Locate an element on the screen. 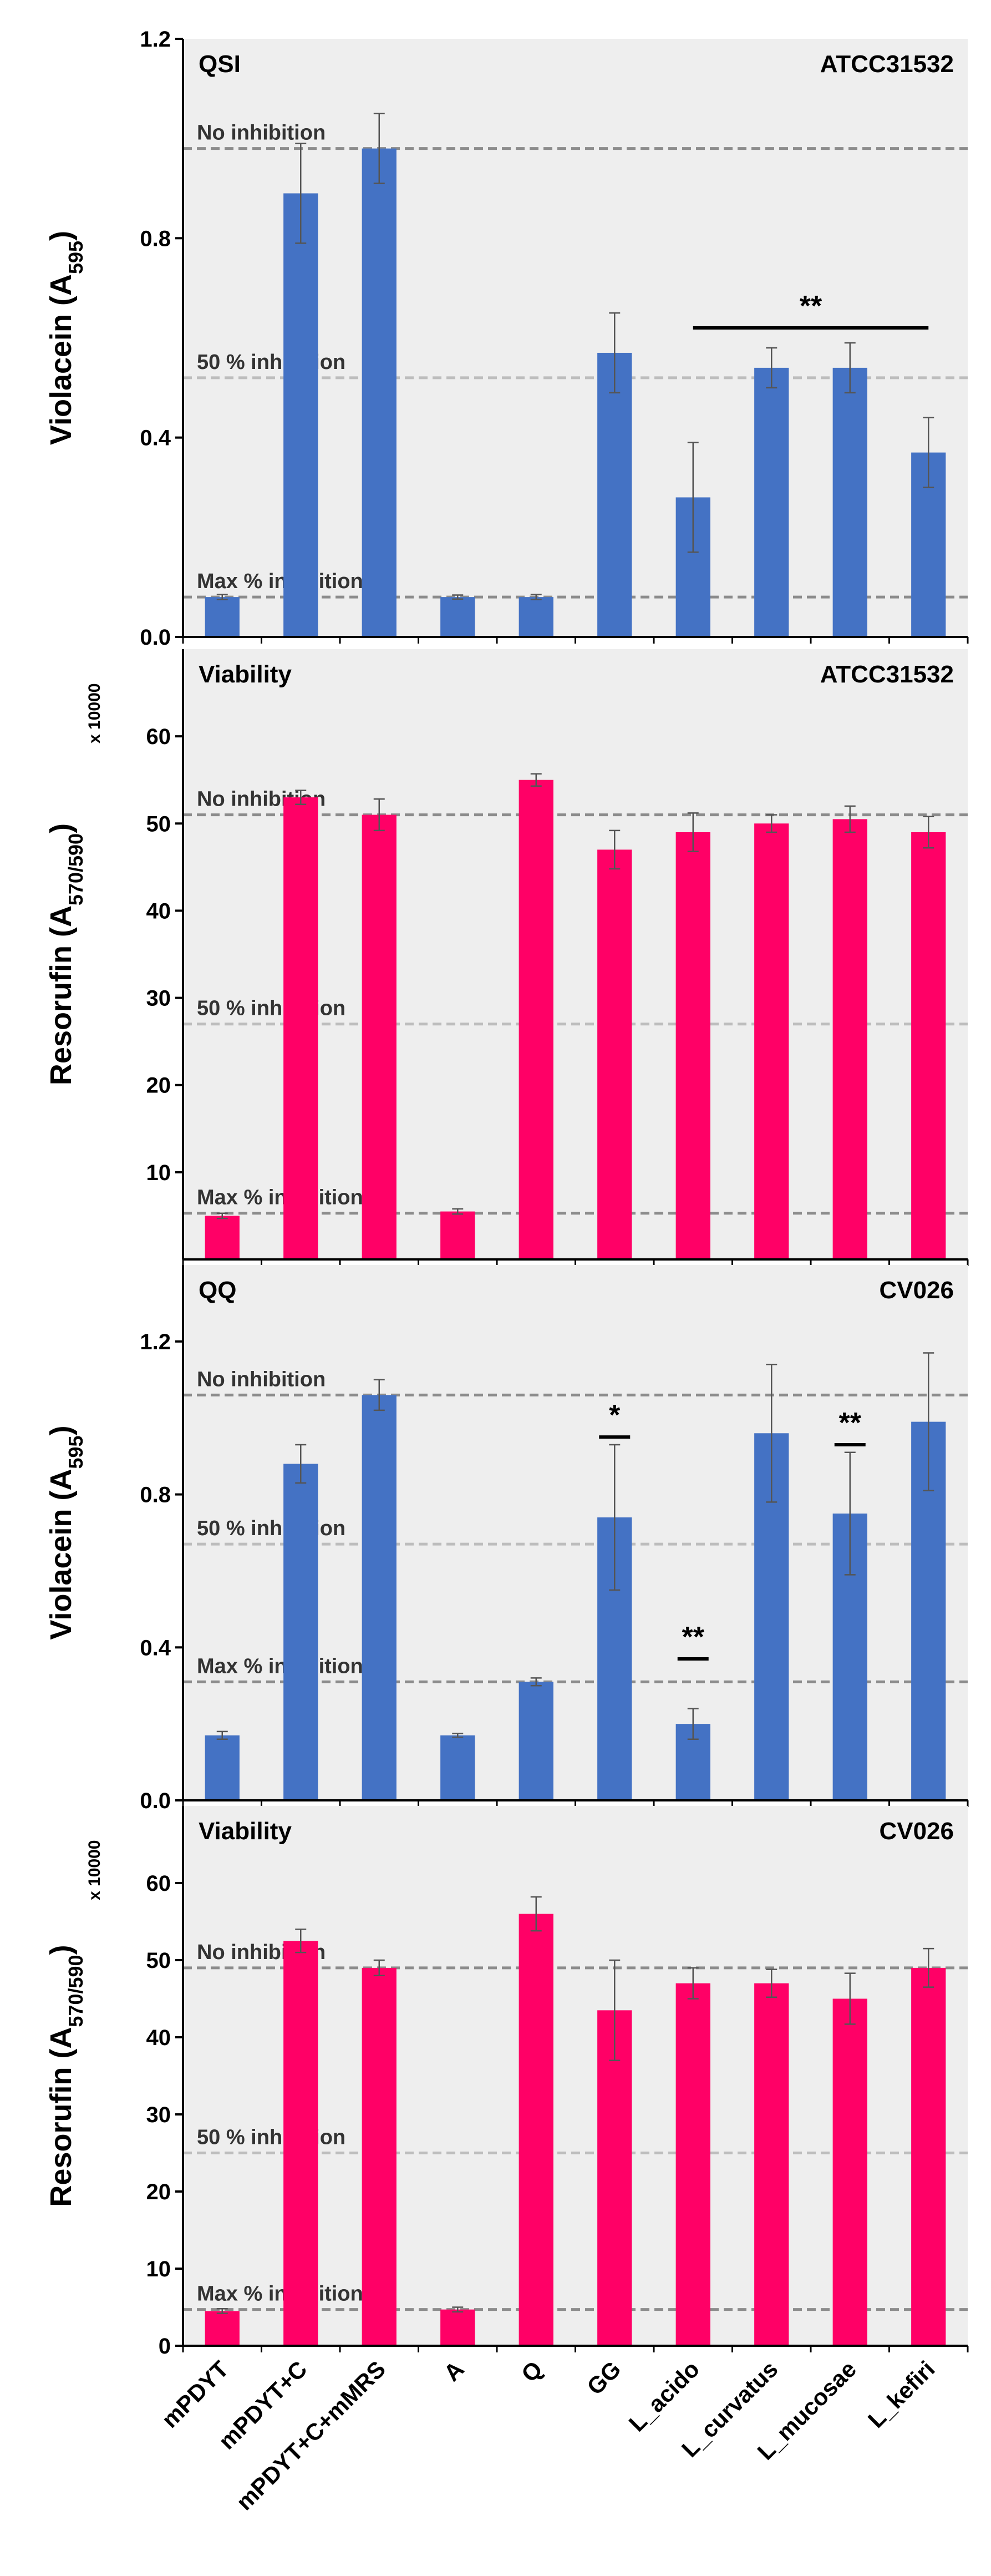 The image size is (991, 2576). x-category-label: mPDYT+C+mMRS is located at coordinates (310, 2435).